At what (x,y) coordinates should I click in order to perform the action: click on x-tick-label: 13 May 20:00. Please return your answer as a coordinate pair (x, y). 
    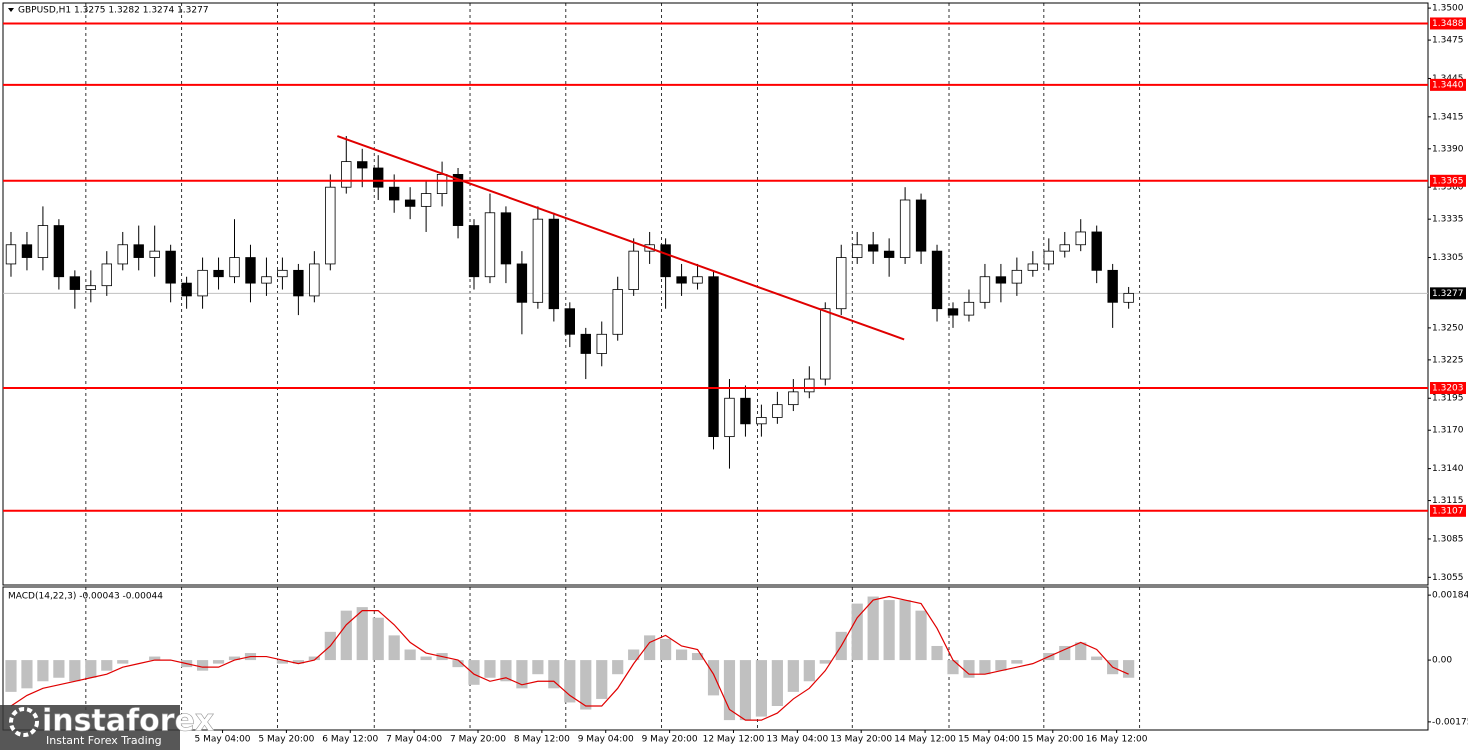
    Looking at the image, I should click on (861, 740).